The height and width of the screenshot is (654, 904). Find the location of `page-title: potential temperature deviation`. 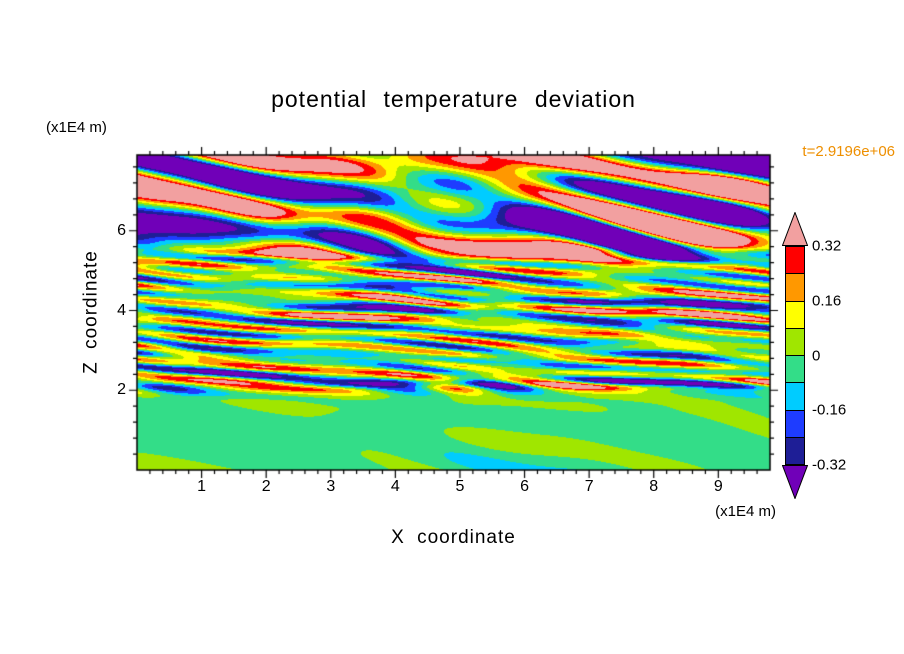

page-title: potential temperature deviation is located at coordinates (453, 99).